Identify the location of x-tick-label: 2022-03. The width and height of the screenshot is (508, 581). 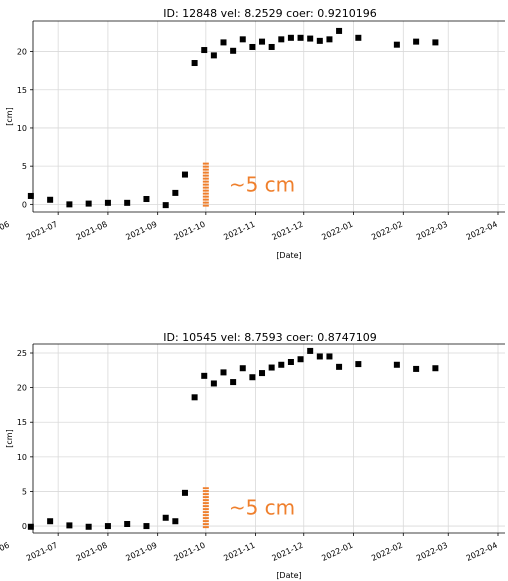
(432, 552).